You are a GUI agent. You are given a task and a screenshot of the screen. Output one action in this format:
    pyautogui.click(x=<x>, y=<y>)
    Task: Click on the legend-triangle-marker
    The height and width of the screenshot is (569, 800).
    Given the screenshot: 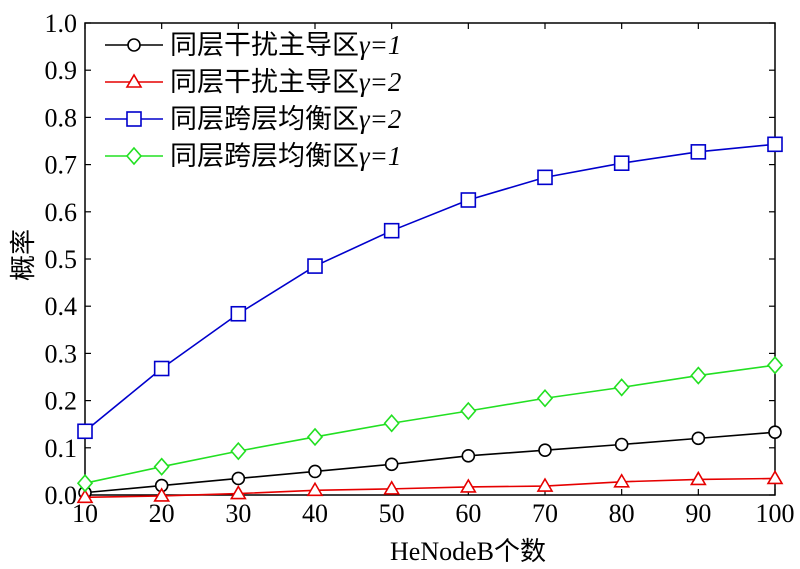 What is the action you would take?
    pyautogui.click(x=134, y=80)
    